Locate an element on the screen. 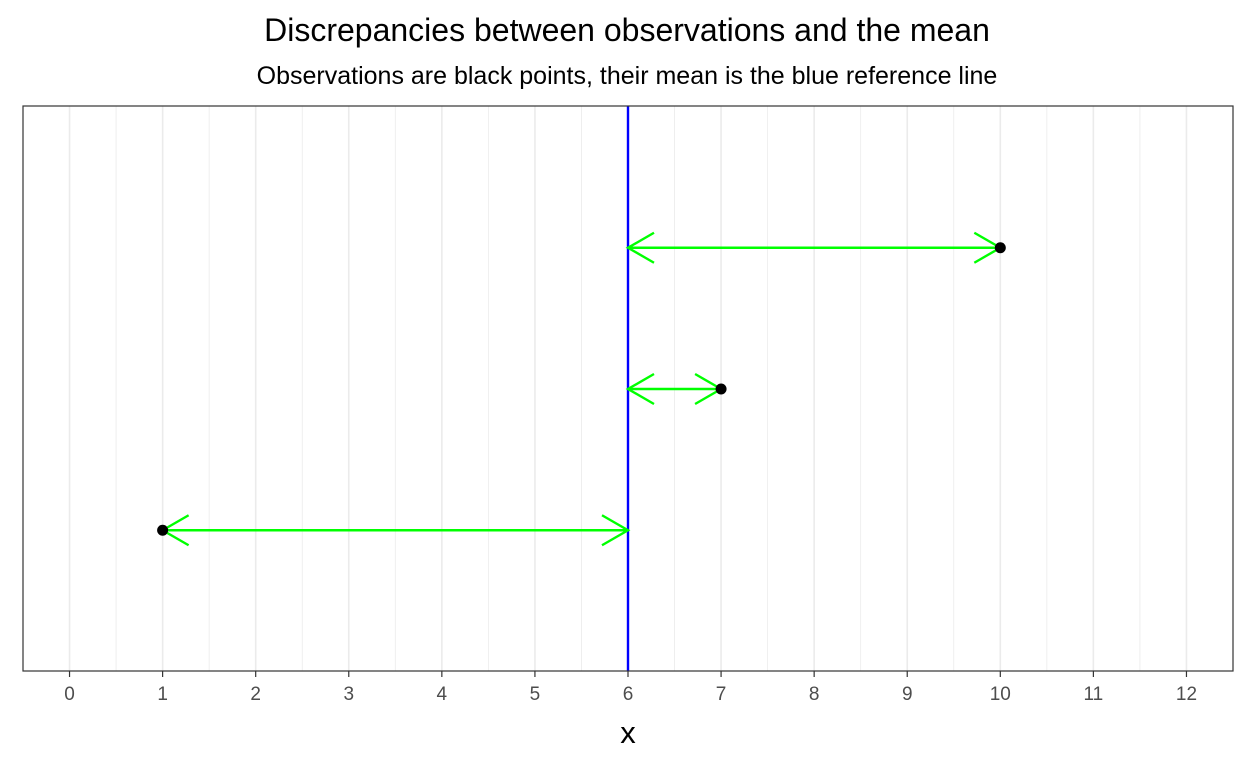 Image resolution: width=1248 pixels, height=768 pixels. x-tick-label: 6 is located at coordinates (628, 694).